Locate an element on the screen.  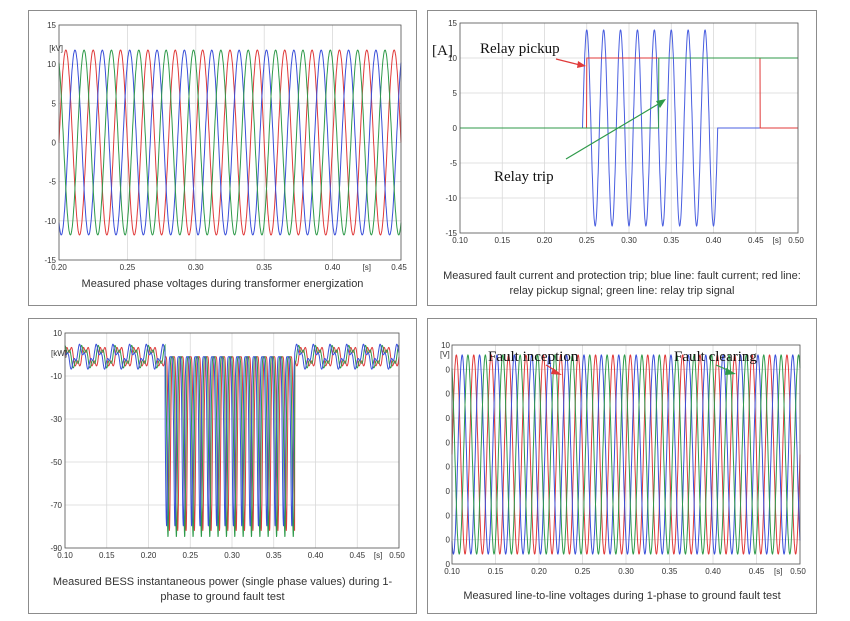
relay-trip-arrow is located at coordinates (613, 131).